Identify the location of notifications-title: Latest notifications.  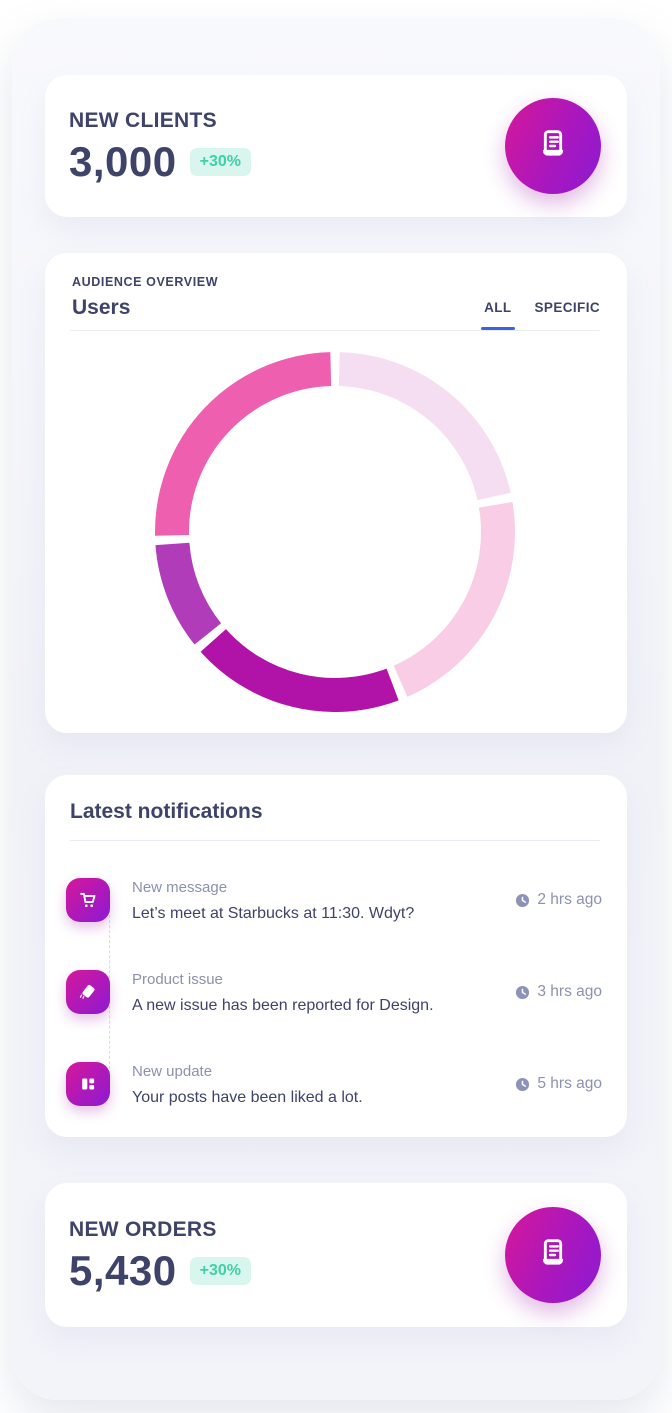
(166, 811).